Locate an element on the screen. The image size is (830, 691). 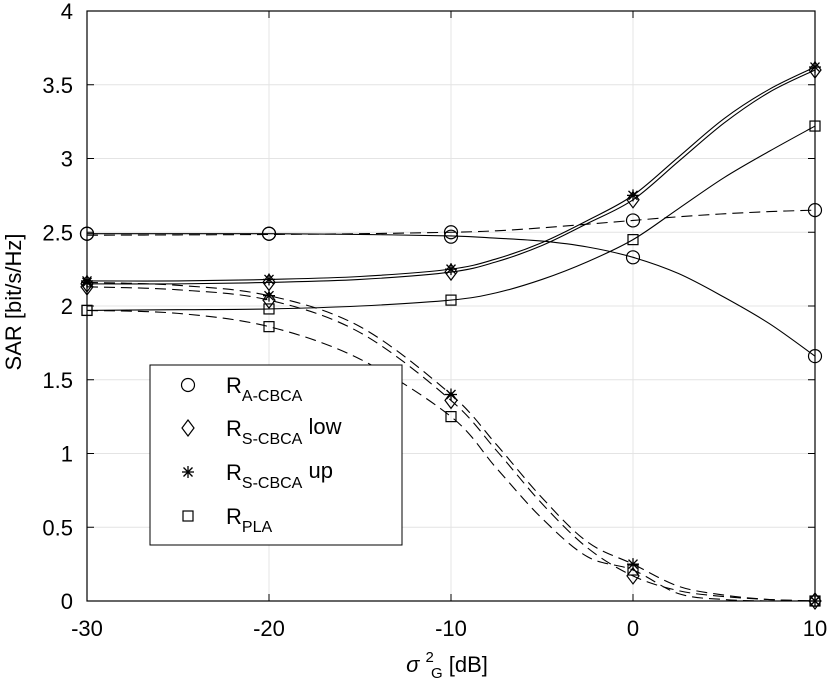
y-tick-label: 3 is located at coordinates (67, 159).